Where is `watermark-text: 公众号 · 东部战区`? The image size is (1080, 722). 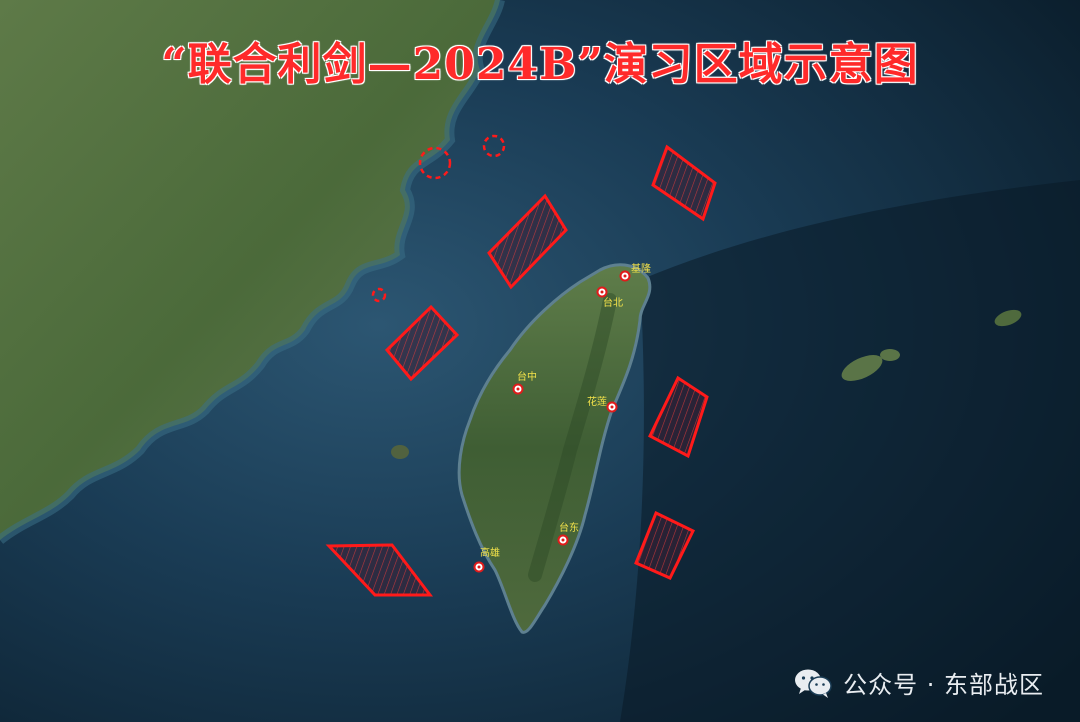 watermark-text: 公众号 · 东部战区 is located at coordinates (943, 685).